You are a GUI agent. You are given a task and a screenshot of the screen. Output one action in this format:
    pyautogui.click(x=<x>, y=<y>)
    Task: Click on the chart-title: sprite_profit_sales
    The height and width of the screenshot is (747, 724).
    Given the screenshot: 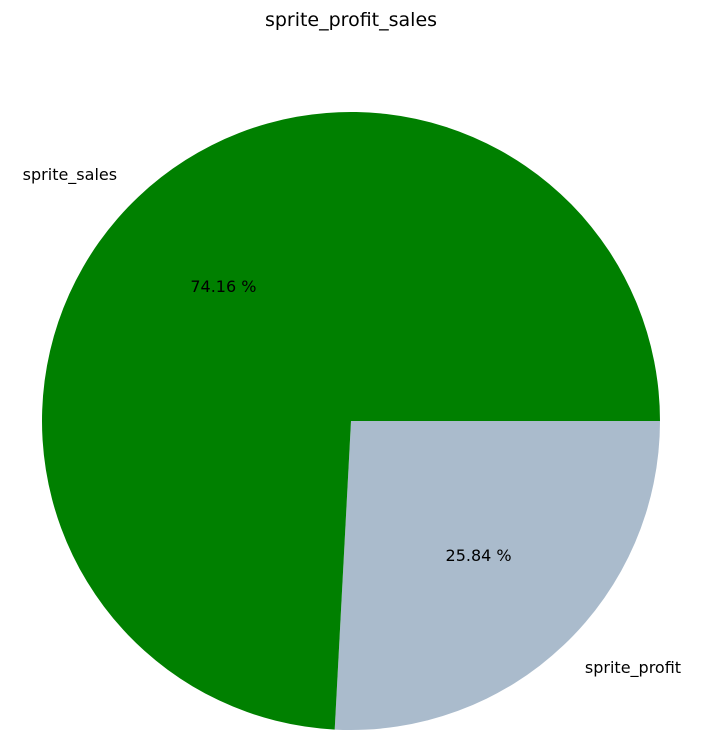 What is the action you would take?
    pyautogui.click(x=351, y=20)
    